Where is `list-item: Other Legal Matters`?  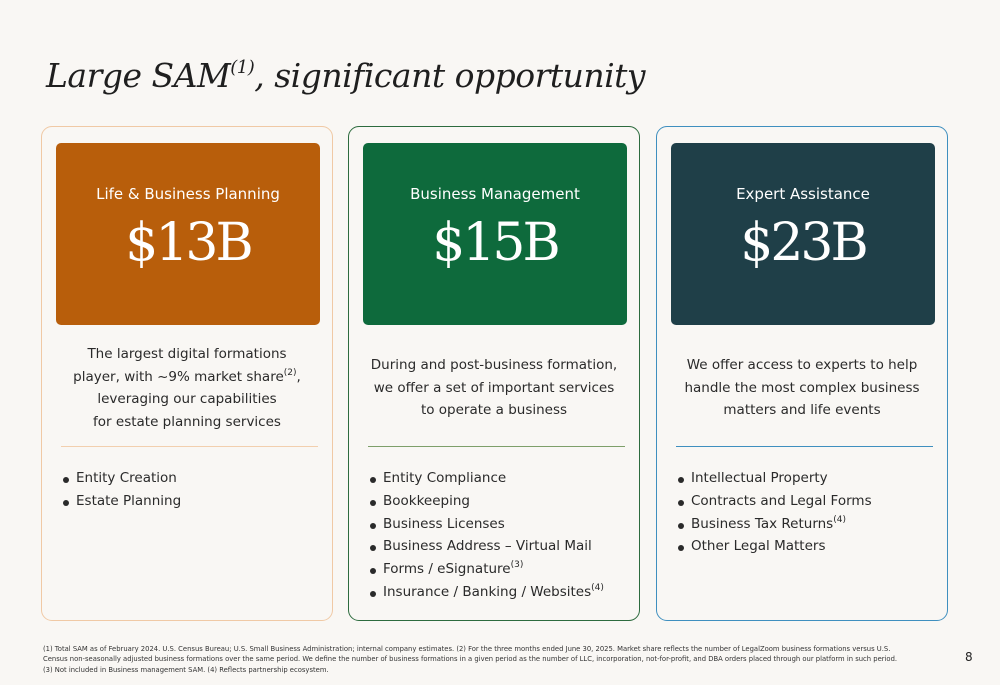
list-item: Other Legal Matters is located at coordinates (774, 546).